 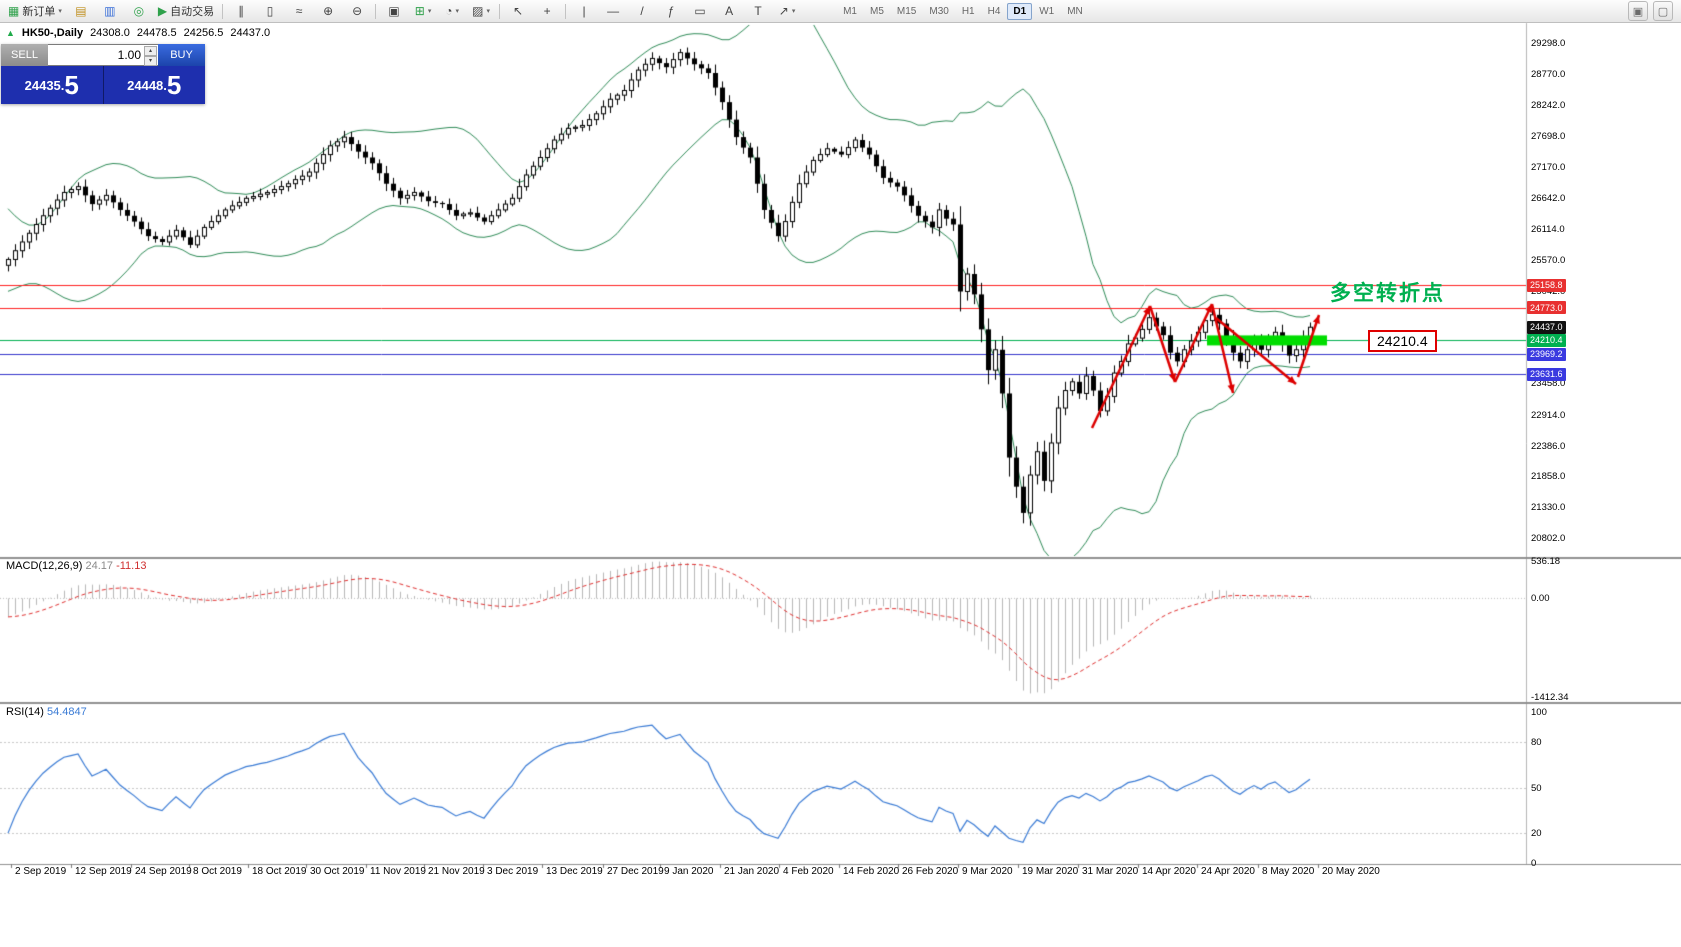 What do you see at coordinates (25, 712) in the screenshot?
I see `rsi-title: RSI(14)` at bounding box center [25, 712].